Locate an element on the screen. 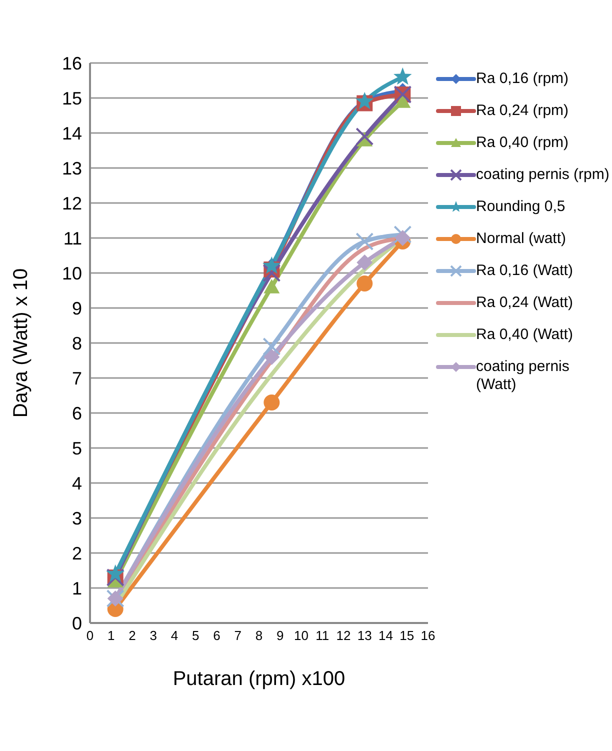 This screenshot has height=751, width=612. y-tick-label: 11 is located at coordinates (72, 238).